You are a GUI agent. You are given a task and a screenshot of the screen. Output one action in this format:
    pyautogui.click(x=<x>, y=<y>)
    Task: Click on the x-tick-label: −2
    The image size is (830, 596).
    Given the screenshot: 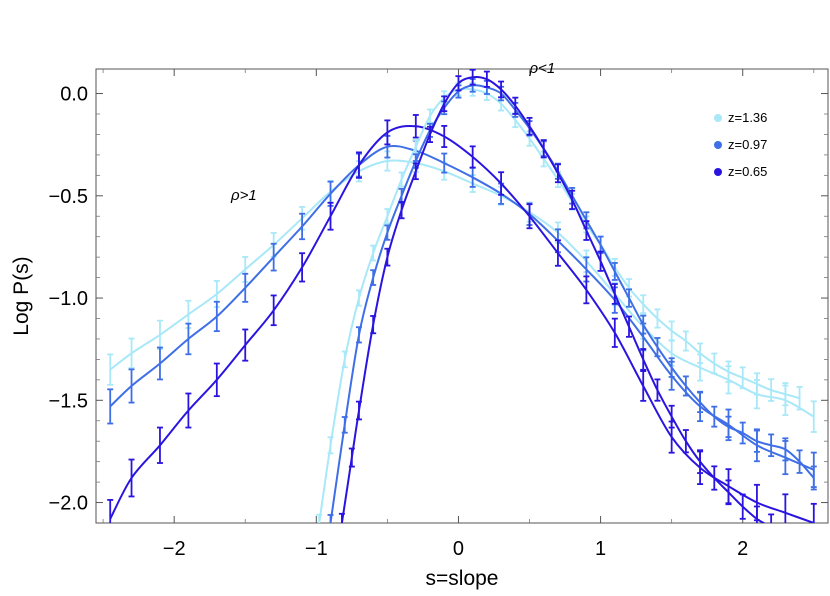 What is the action you would take?
    pyautogui.click(x=174, y=549)
    